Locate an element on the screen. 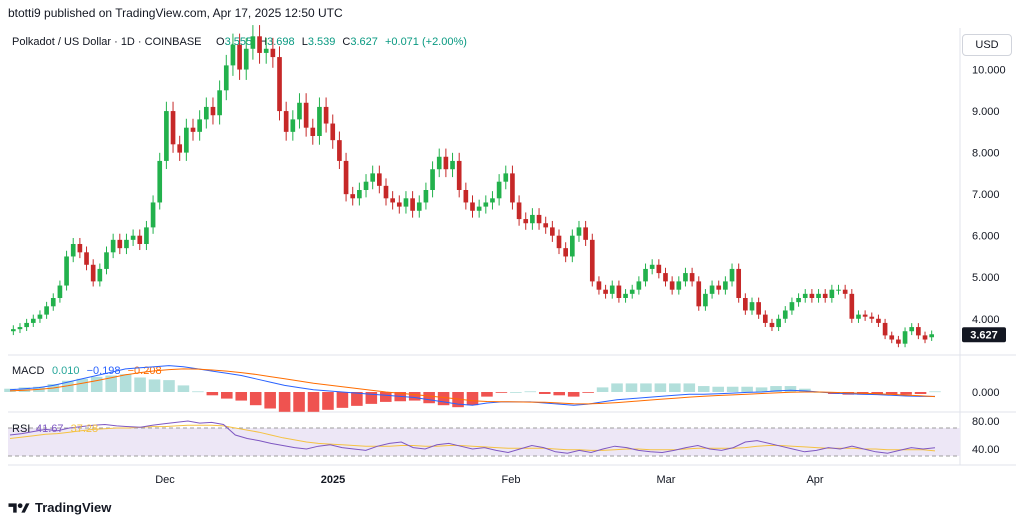  legend-symbol: Polkadot / US Dollar · 1D · COINBASE is located at coordinates (107, 42).